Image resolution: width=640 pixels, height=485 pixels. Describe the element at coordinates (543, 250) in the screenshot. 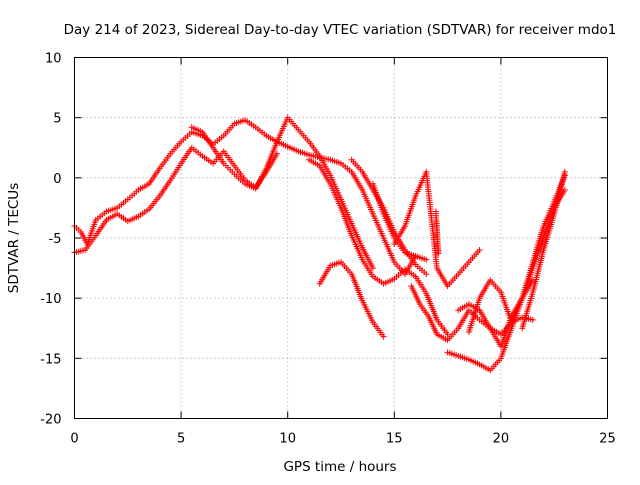

I see `series-track-n` at that location.